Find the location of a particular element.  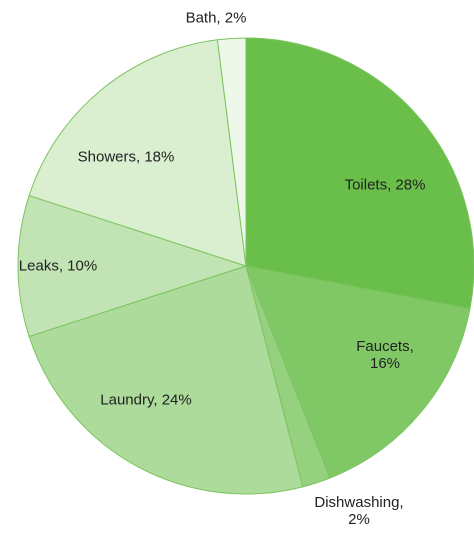

data-label: Showers, 18% is located at coordinates (126, 157).